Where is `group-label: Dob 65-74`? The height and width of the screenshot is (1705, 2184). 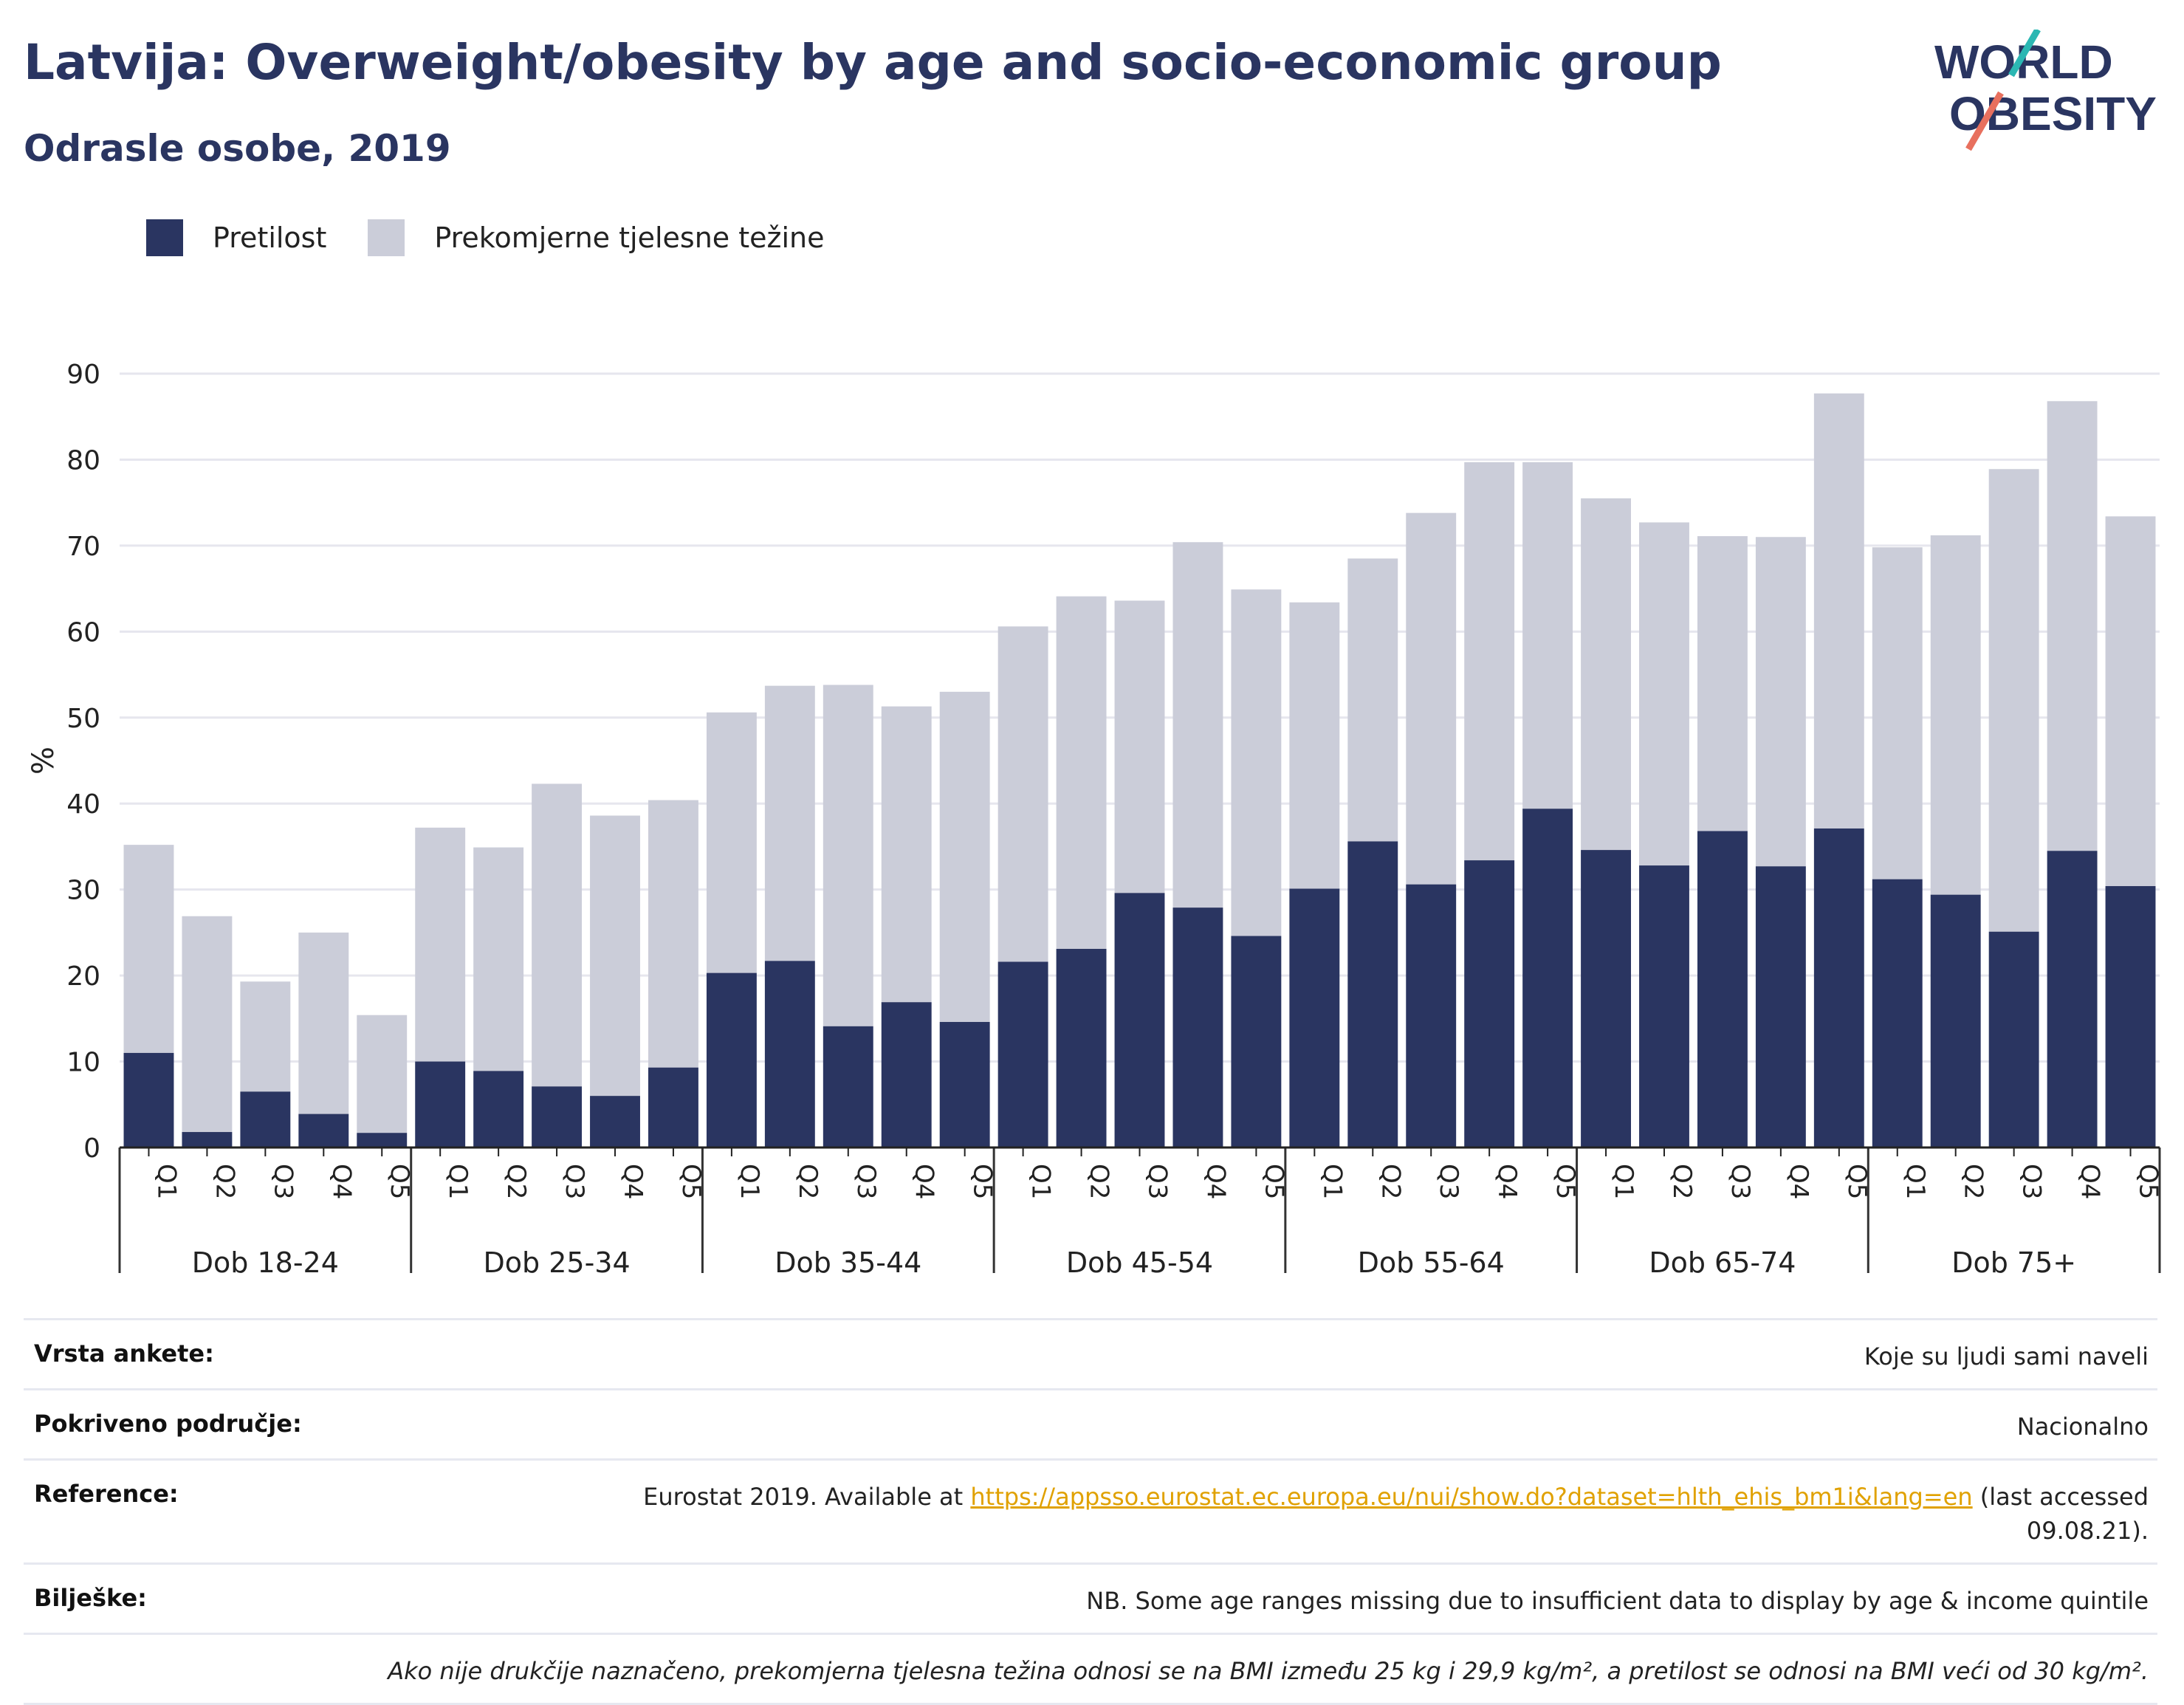 group-label: Dob 65-74 is located at coordinates (1723, 1262).